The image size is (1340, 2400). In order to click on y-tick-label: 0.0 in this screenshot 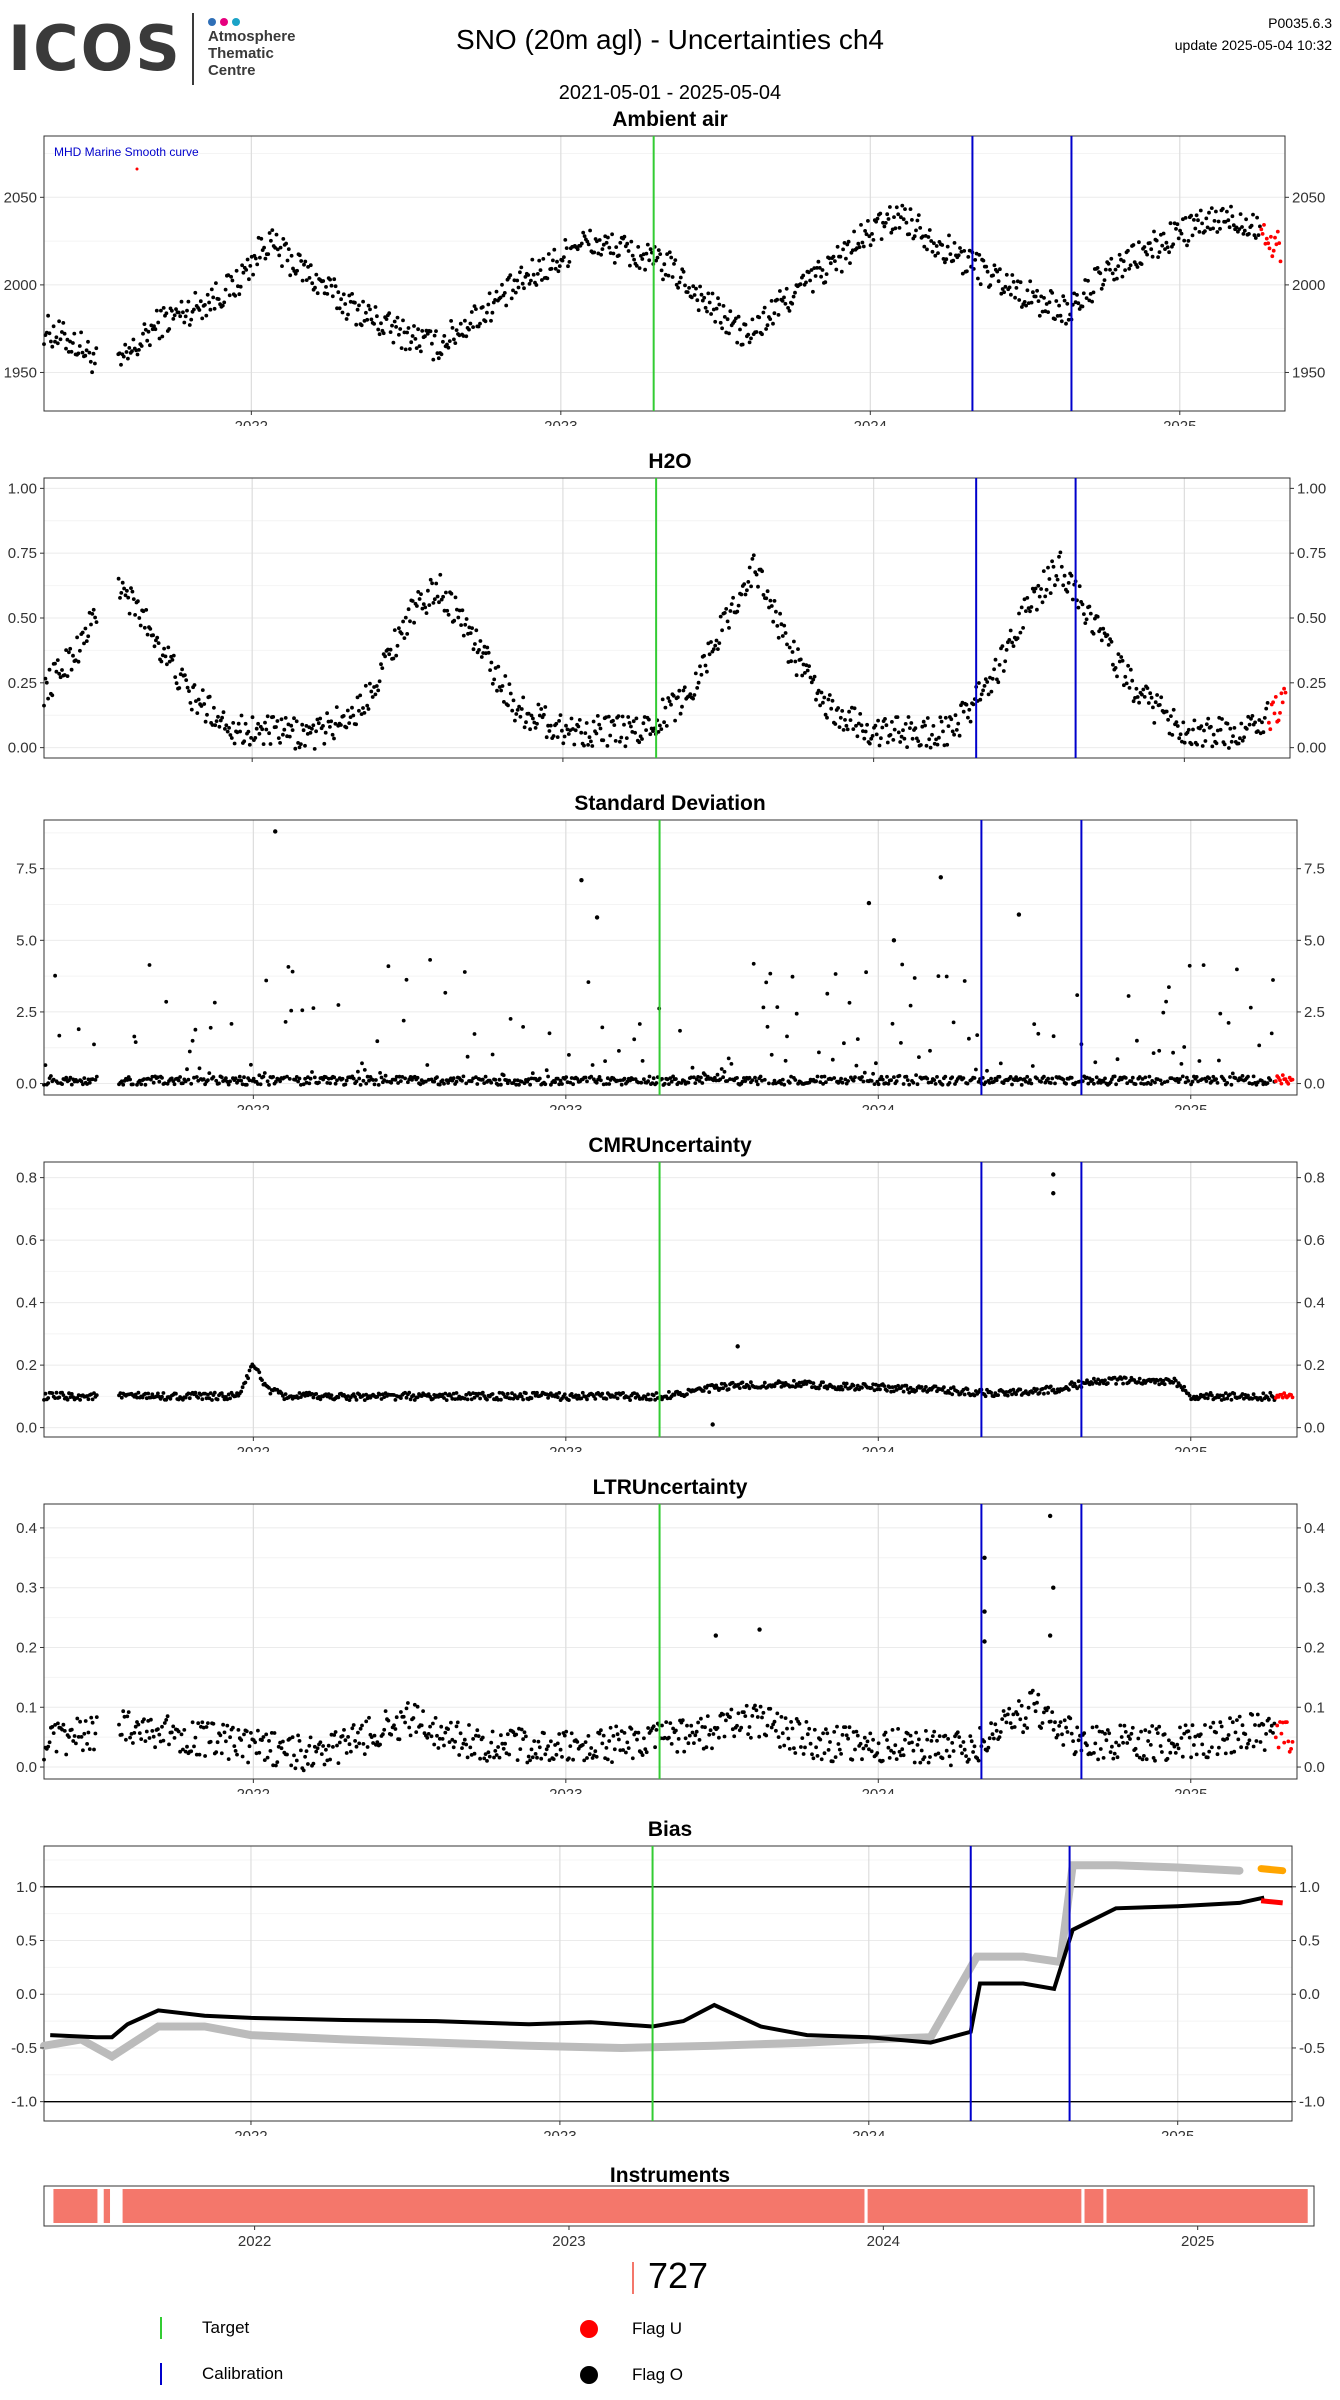, I will do `click(1314, 1084)`.